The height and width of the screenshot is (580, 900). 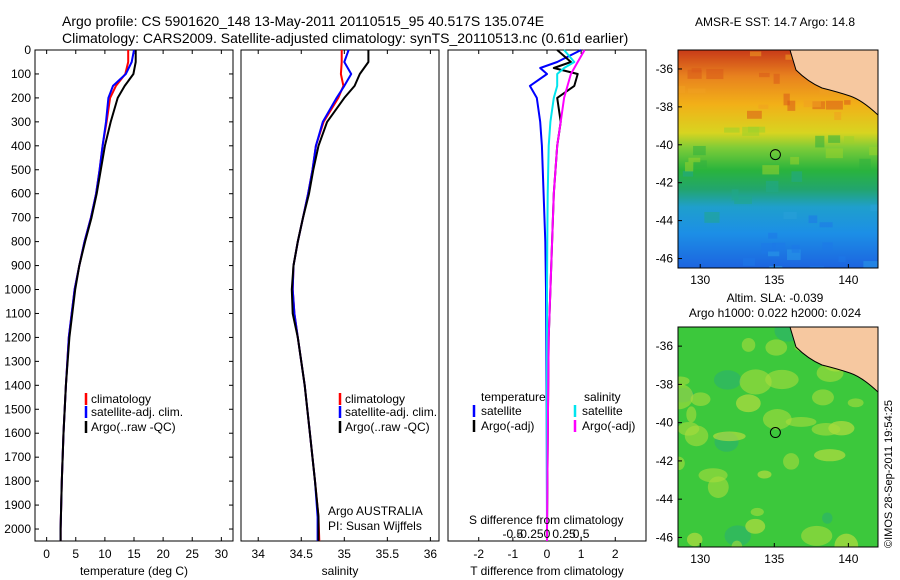 What do you see at coordinates (581, 534) in the screenshot?
I see `s-diff-tick-label: 0.5` at bounding box center [581, 534].